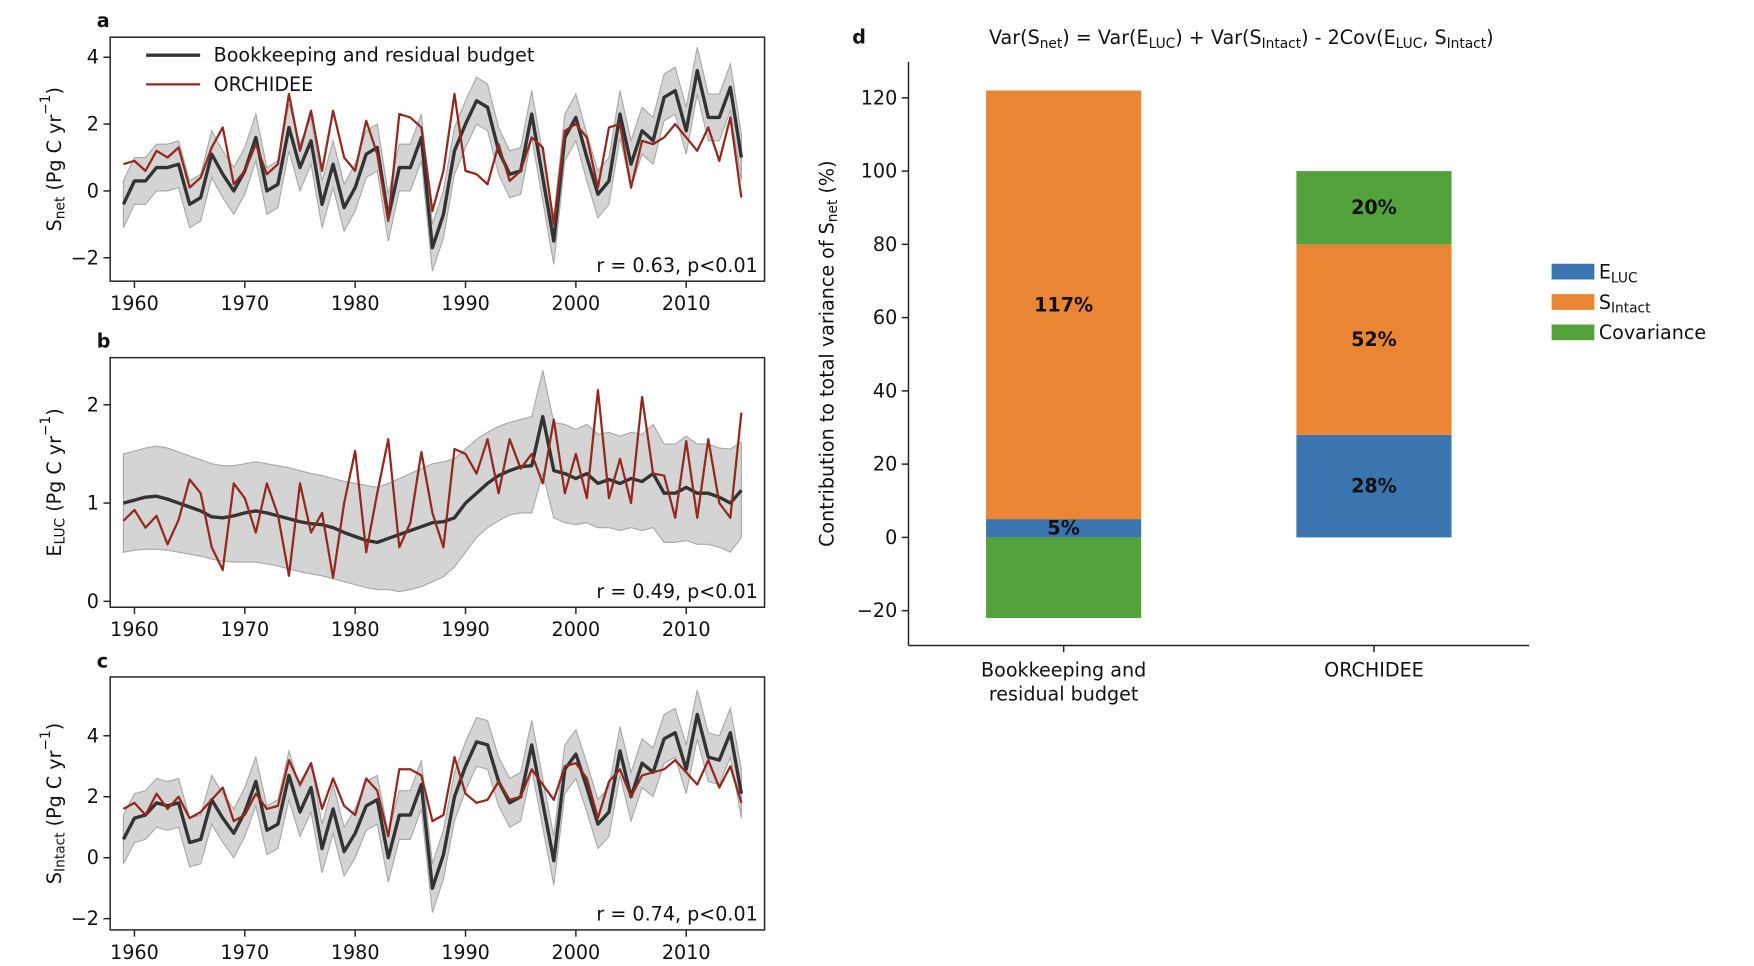  Describe the element at coordinates (1064, 693) in the screenshot. I see `x-tick-label: residual budget` at that location.